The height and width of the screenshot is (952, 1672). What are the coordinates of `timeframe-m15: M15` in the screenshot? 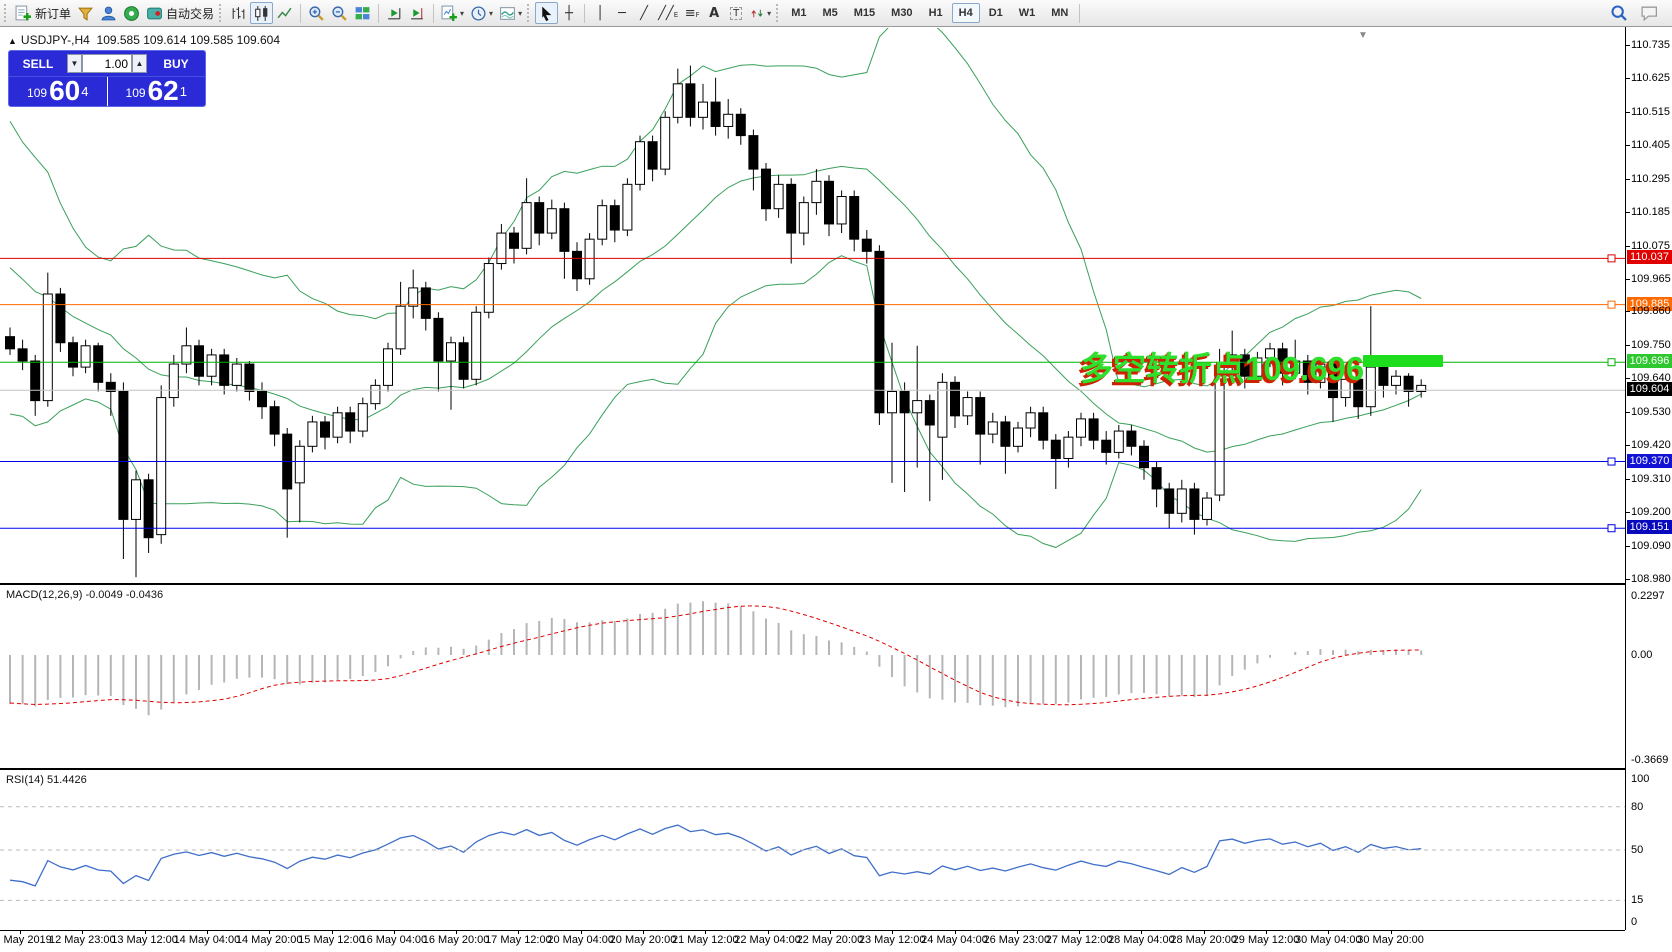 It's located at (864, 13).